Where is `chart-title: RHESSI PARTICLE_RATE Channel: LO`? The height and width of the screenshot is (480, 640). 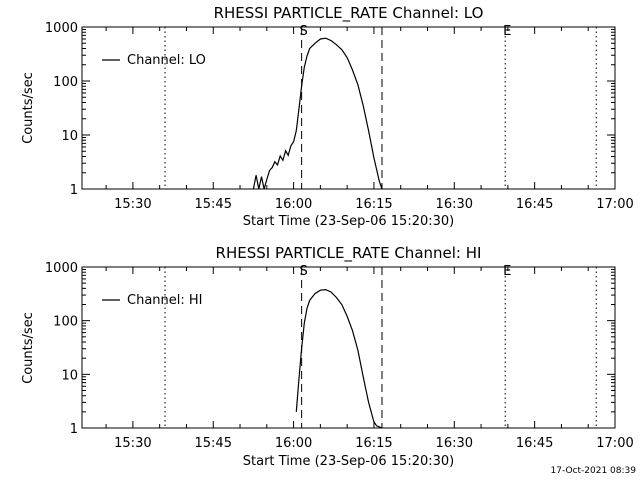
chart-title: RHESSI PARTICLE_RATE Channel: LO is located at coordinates (349, 13).